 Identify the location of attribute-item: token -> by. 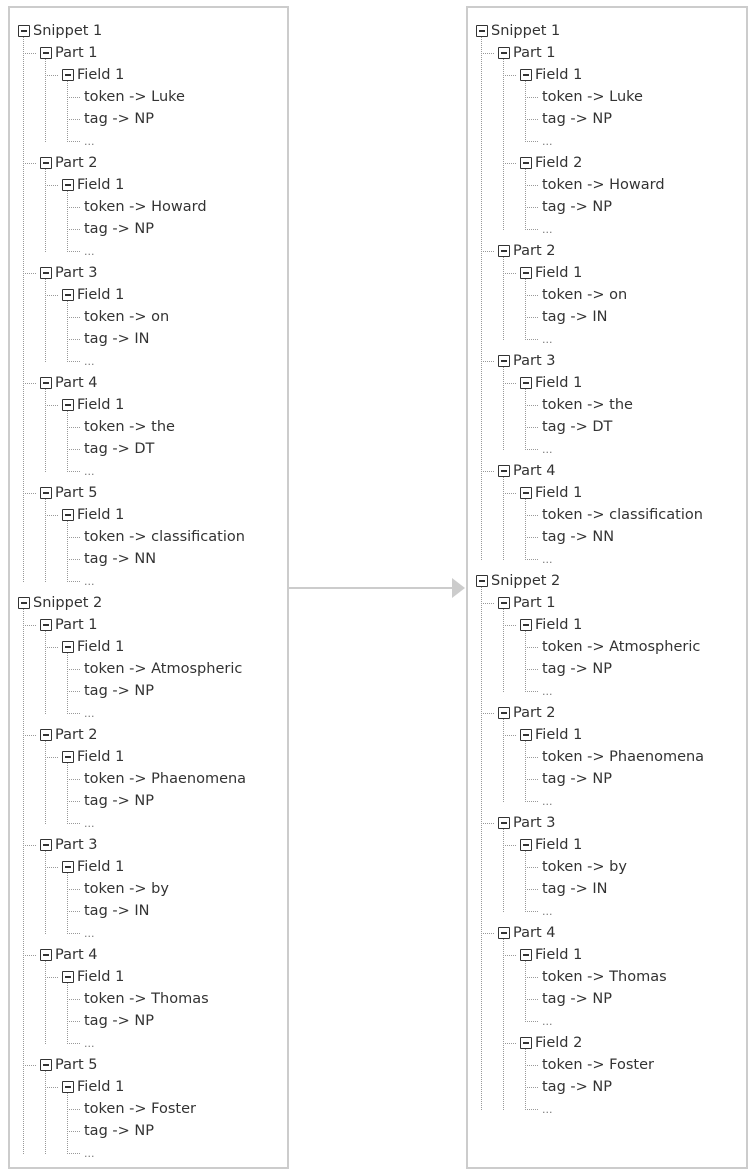
(632, 867).